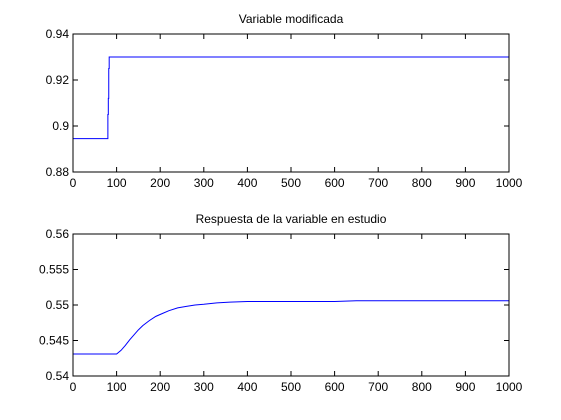  I want to click on top-plot-x-tick-label: 0, so click(73, 183).